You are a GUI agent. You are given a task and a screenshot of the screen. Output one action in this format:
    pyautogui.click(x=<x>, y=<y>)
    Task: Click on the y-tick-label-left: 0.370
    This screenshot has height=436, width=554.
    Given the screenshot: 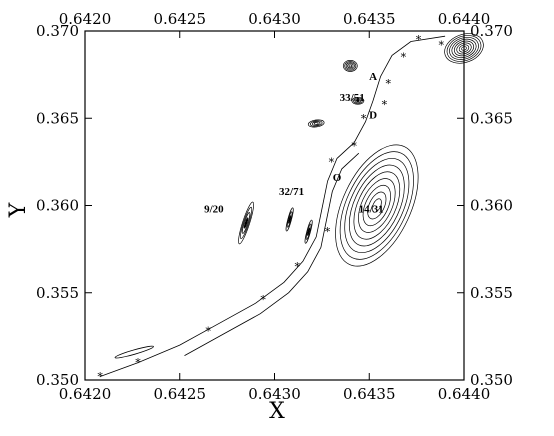 What is the action you would take?
    pyautogui.click(x=57, y=31)
    